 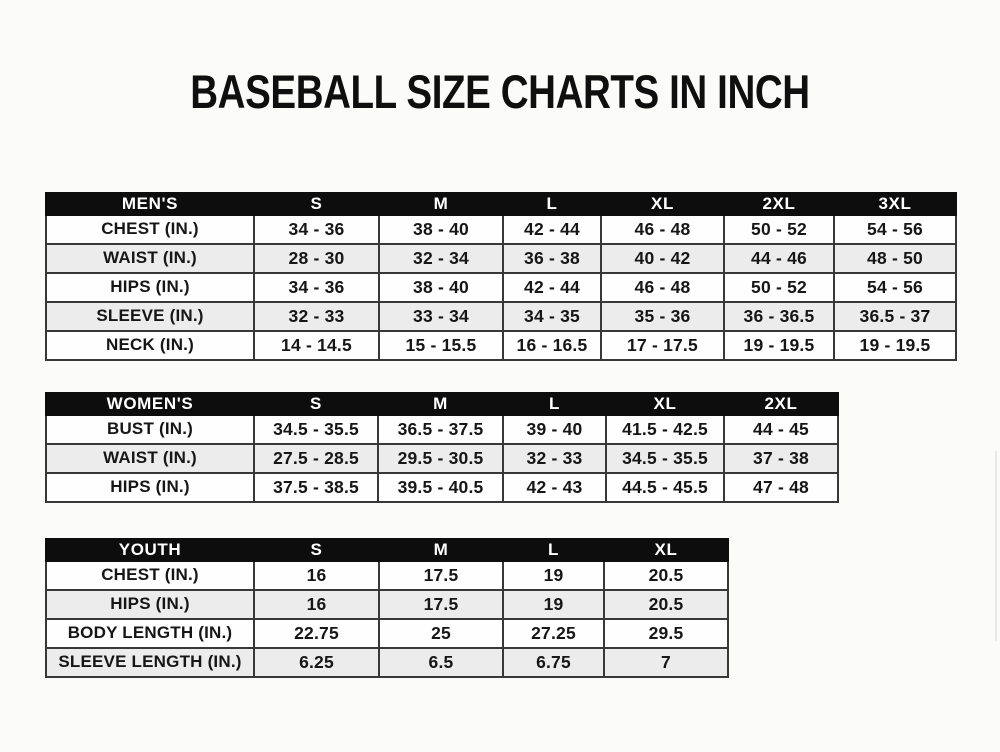 What do you see at coordinates (150, 633) in the screenshot?
I see `row-label-cell: BODY LENGTH (IN.)` at bounding box center [150, 633].